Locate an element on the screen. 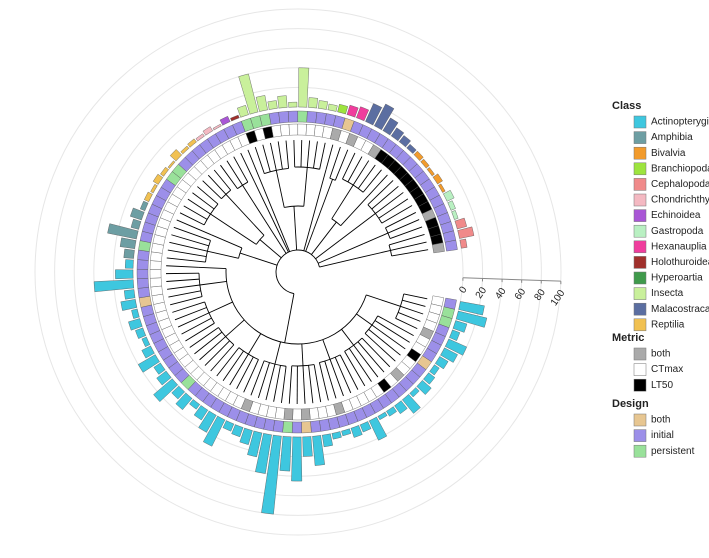  legend-label: Chondrichthyes is located at coordinates (680, 200).